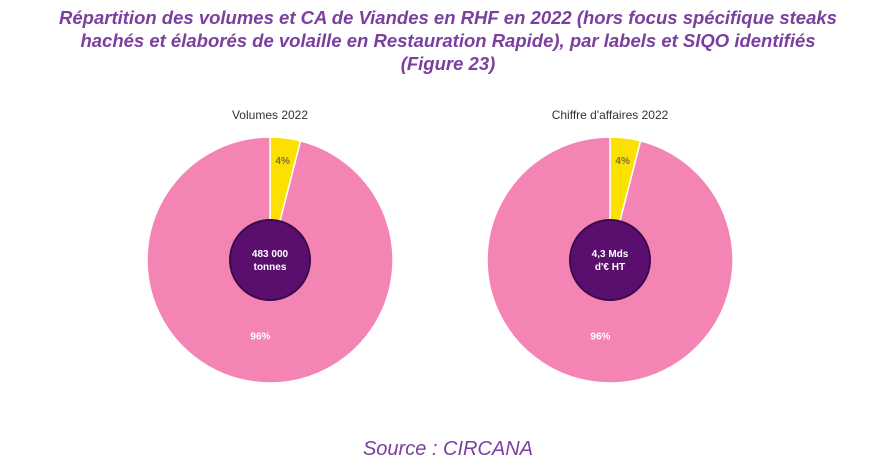  Describe the element at coordinates (448, 449) in the screenshot. I see `source-note: Source : CIRCANA` at that location.